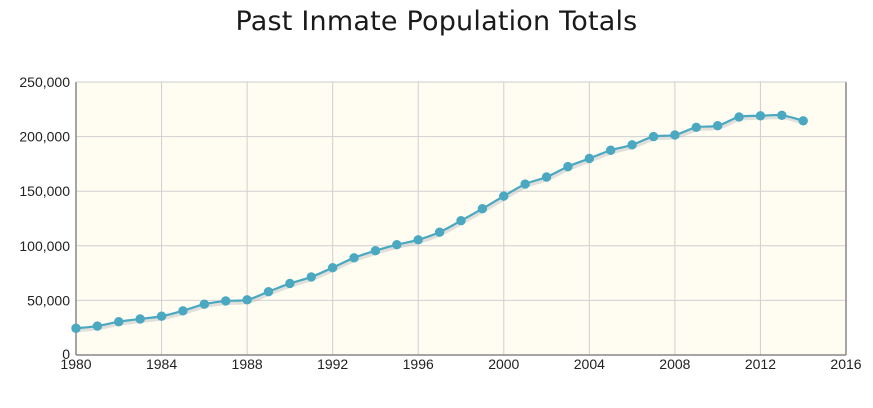 The height and width of the screenshot is (408, 873). I want to click on x-tick-label: 2008, so click(674, 364).